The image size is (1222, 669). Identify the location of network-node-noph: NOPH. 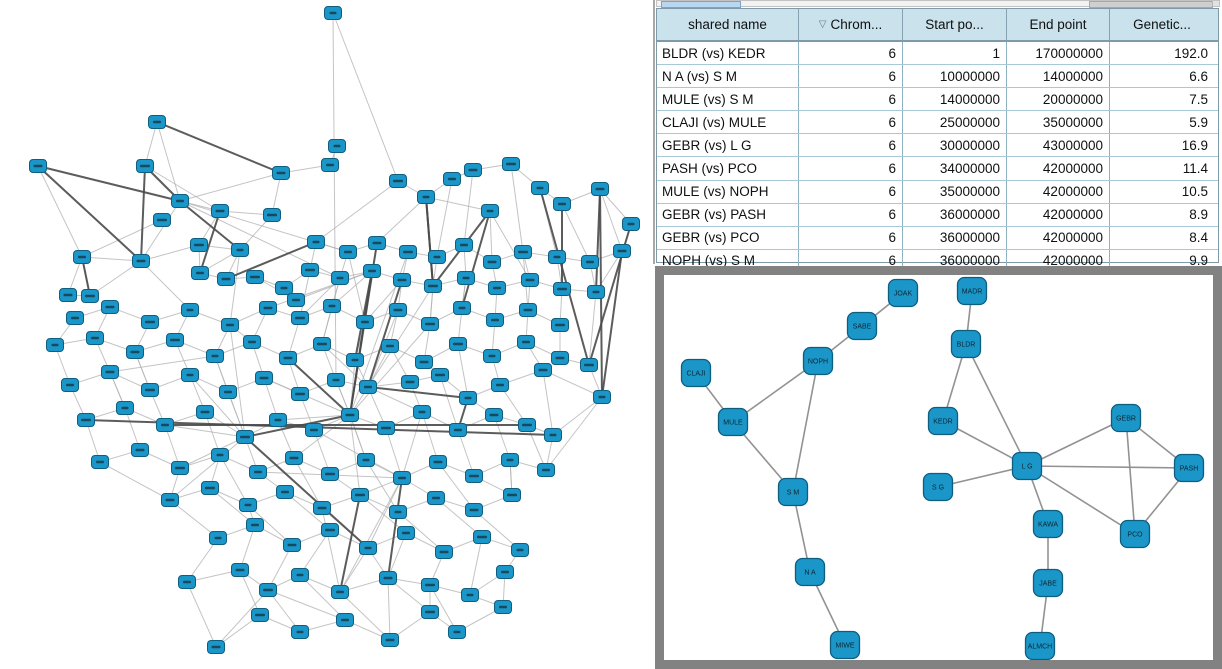
(818, 361).